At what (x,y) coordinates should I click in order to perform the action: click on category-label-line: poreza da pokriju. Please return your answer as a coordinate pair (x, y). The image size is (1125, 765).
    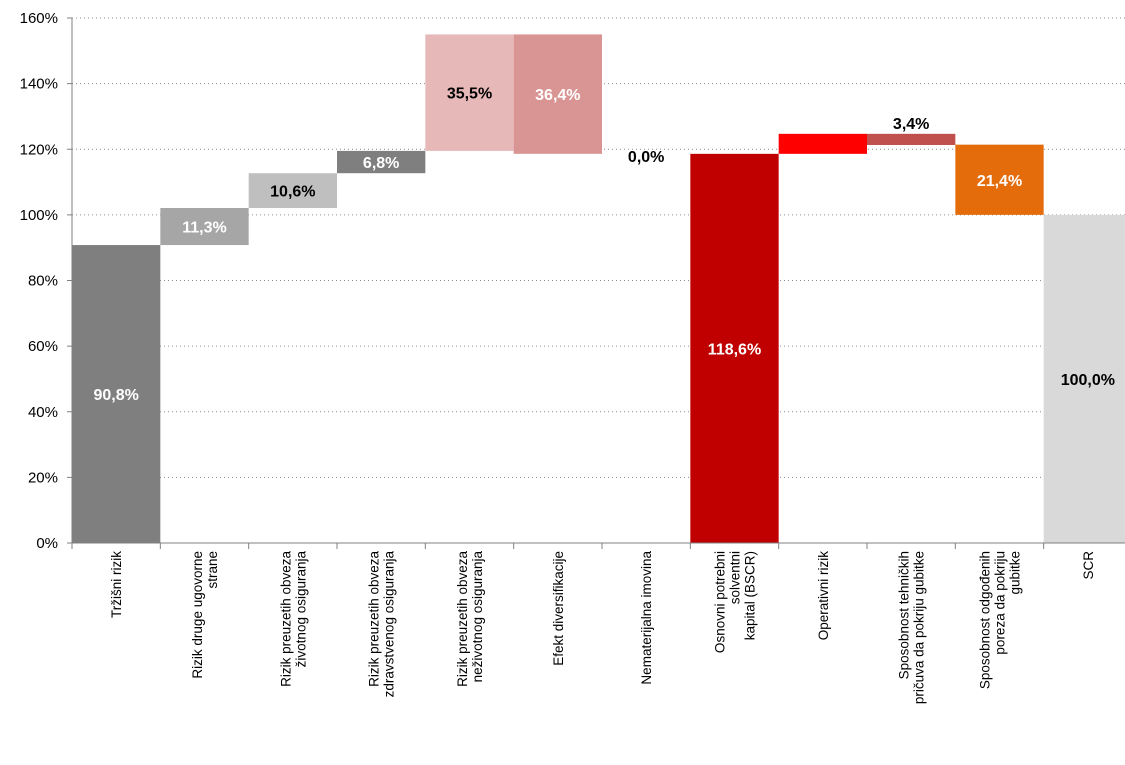
    Looking at the image, I should click on (1000, 603).